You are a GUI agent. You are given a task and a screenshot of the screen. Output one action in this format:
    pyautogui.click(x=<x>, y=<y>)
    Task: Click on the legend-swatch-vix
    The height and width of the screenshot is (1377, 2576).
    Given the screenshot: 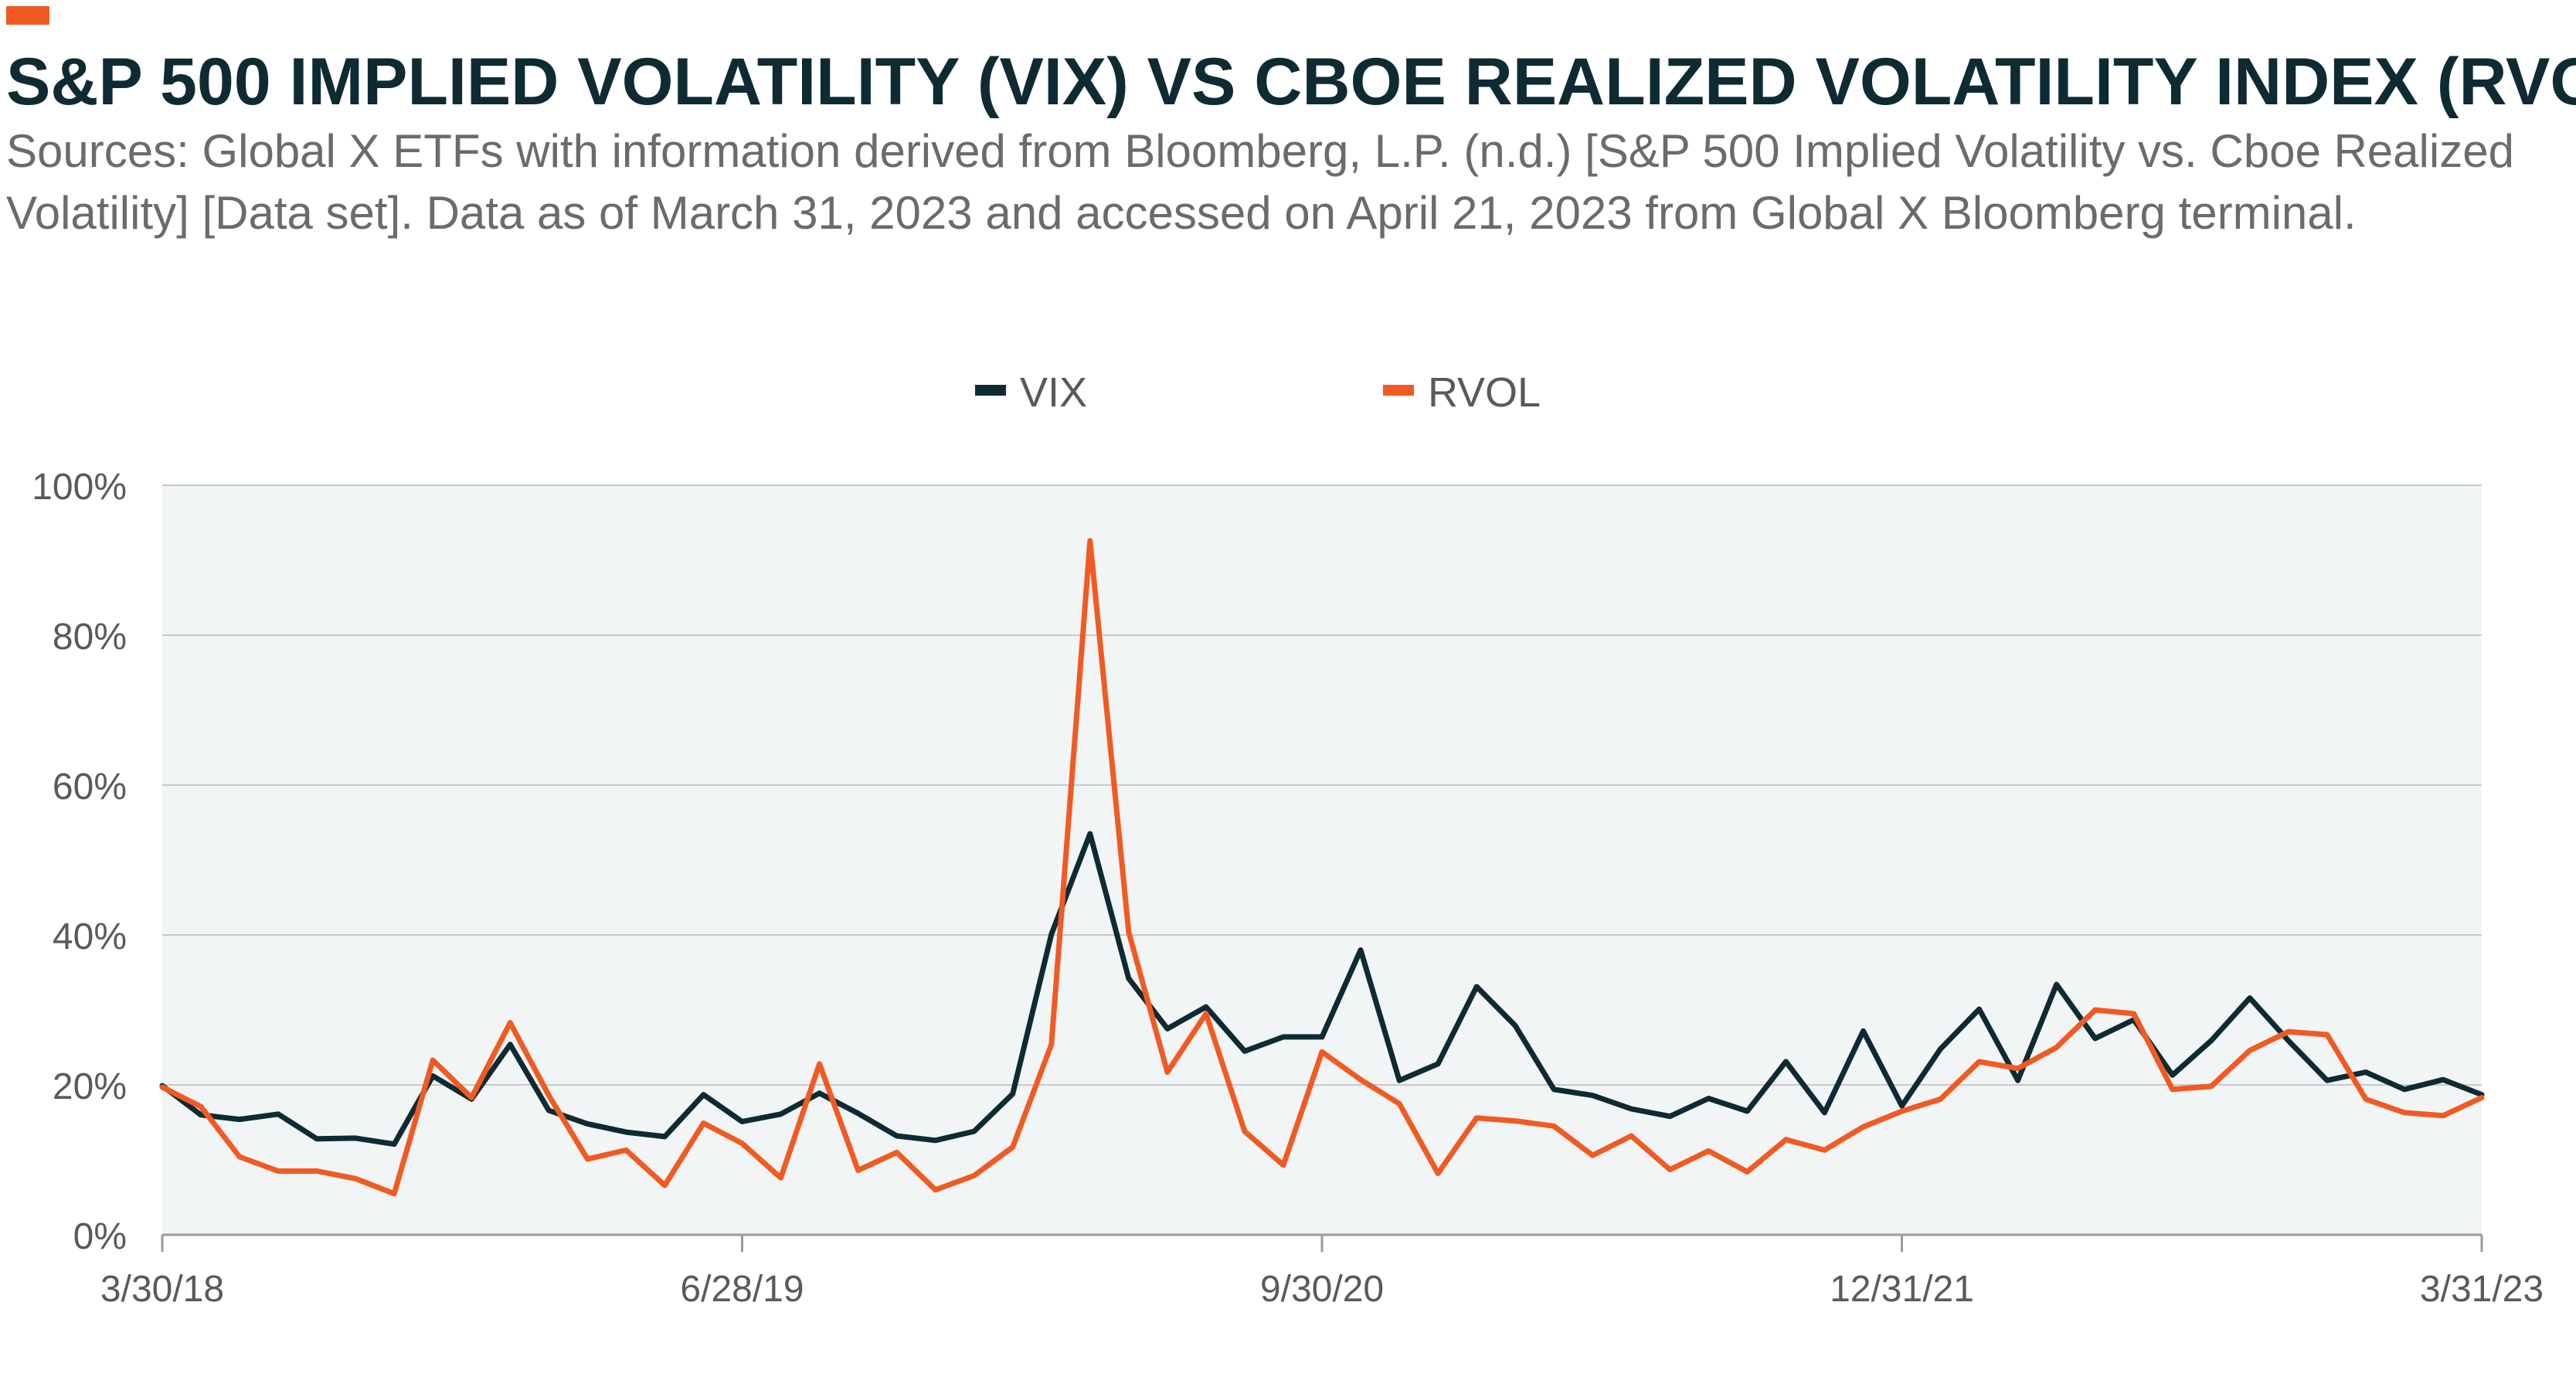 What is the action you would take?
    pyautogui.click(x=990, y=390)
    